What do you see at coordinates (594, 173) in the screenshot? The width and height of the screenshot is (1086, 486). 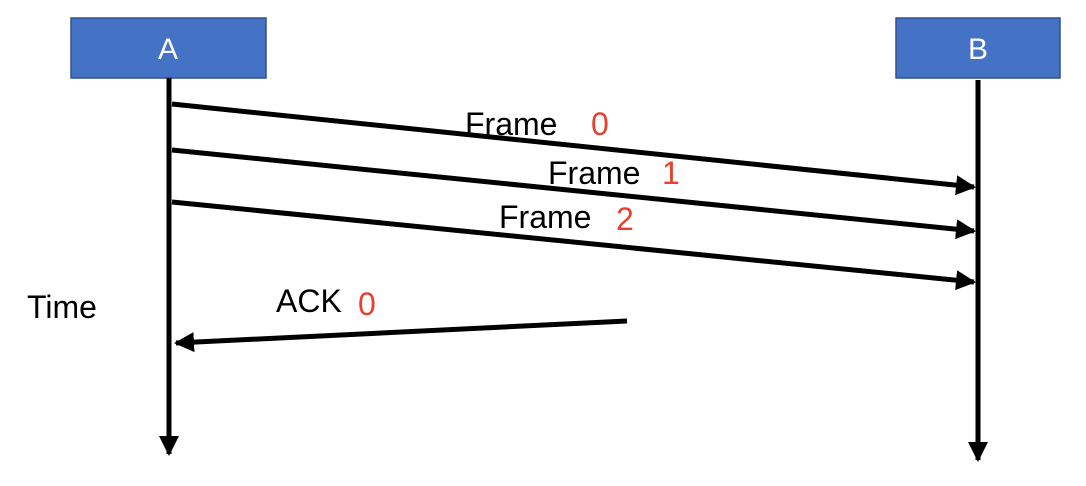 I see `message-label-frame-1: Frame` at bounding box center [594, 173].